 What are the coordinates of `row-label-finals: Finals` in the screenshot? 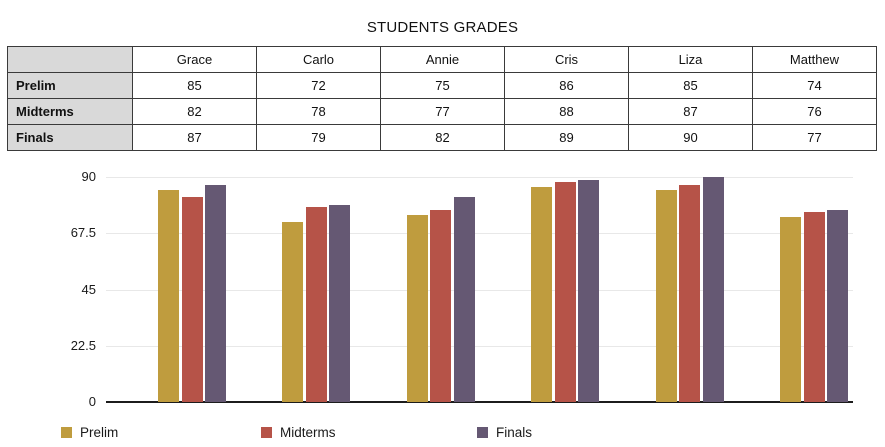 It's located at (70, 137).